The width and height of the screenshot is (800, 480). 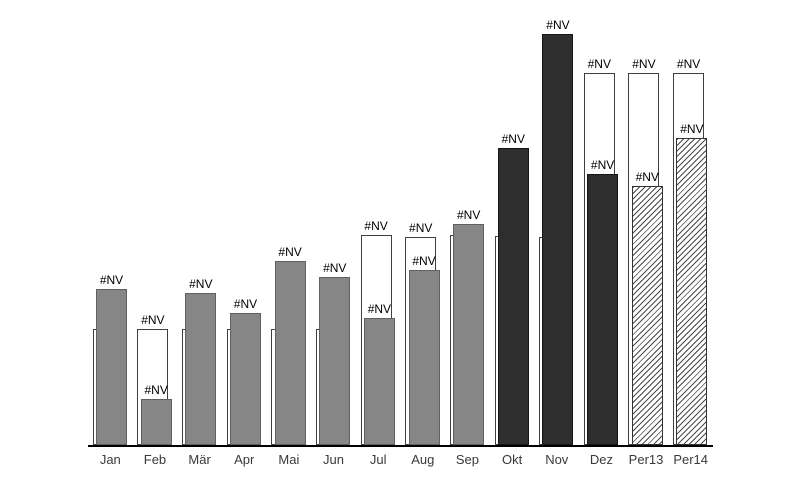 I want to click on nv-label-outline-Dez: #NV, so click(x=599, y=64).